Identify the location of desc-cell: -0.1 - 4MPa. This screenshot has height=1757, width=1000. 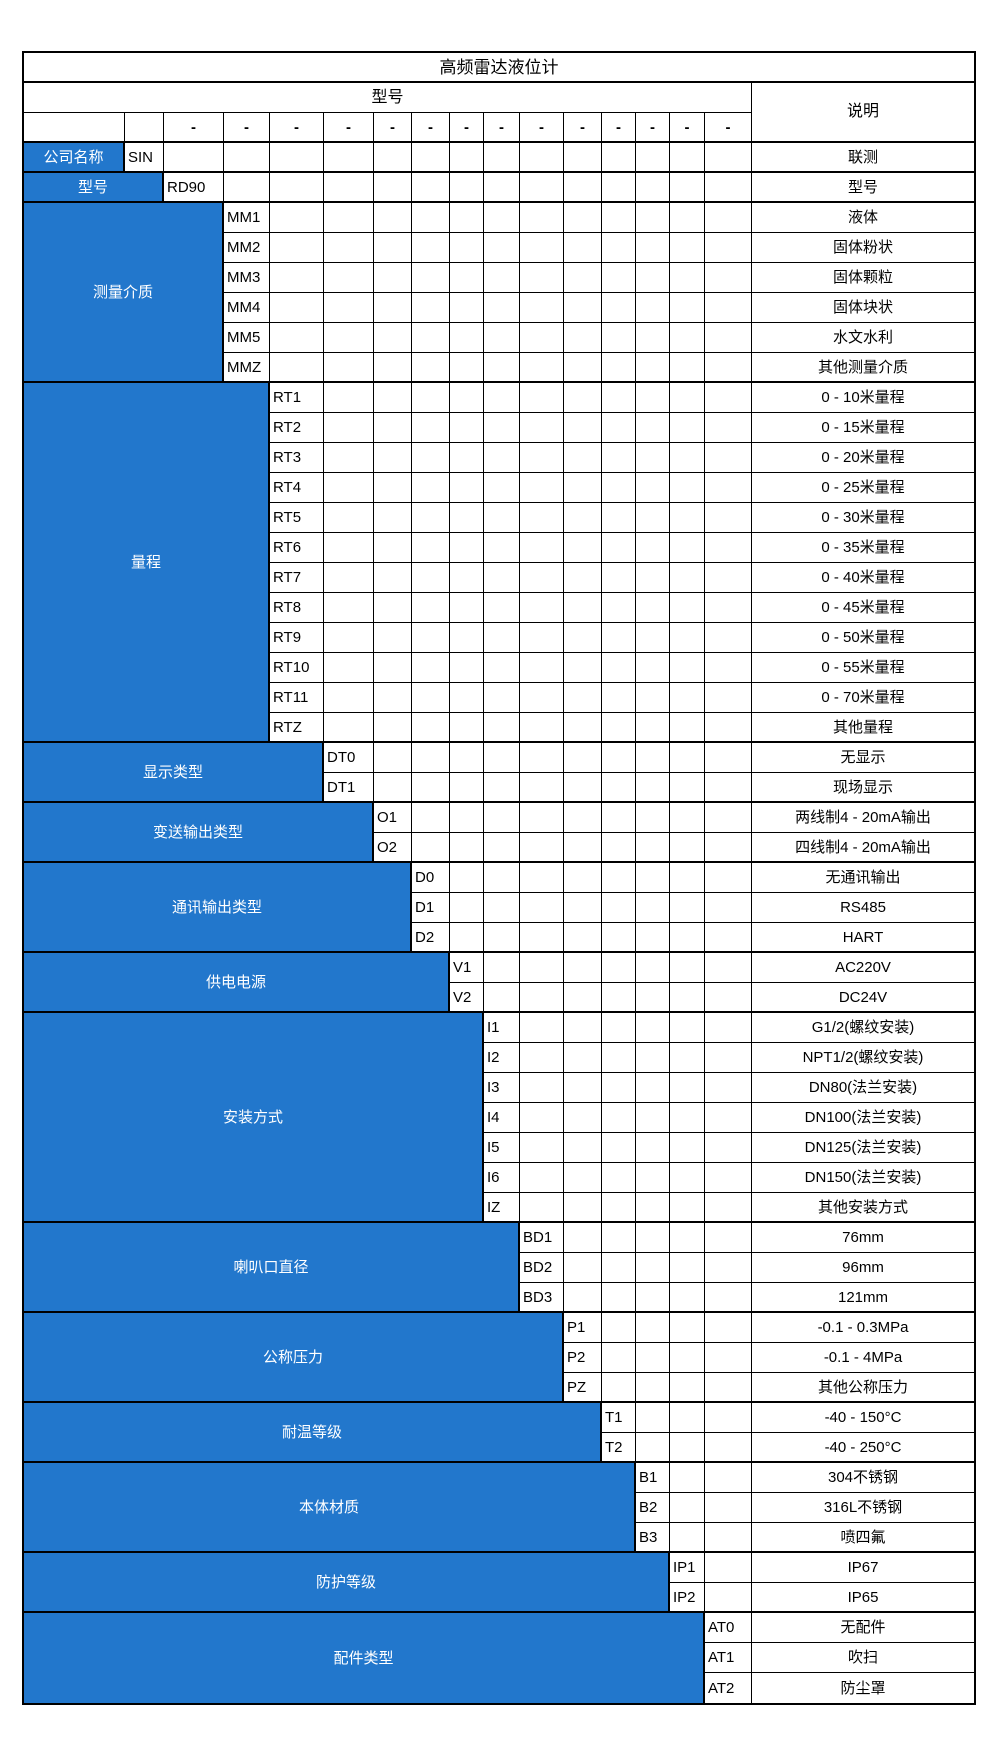
(863, 1358).